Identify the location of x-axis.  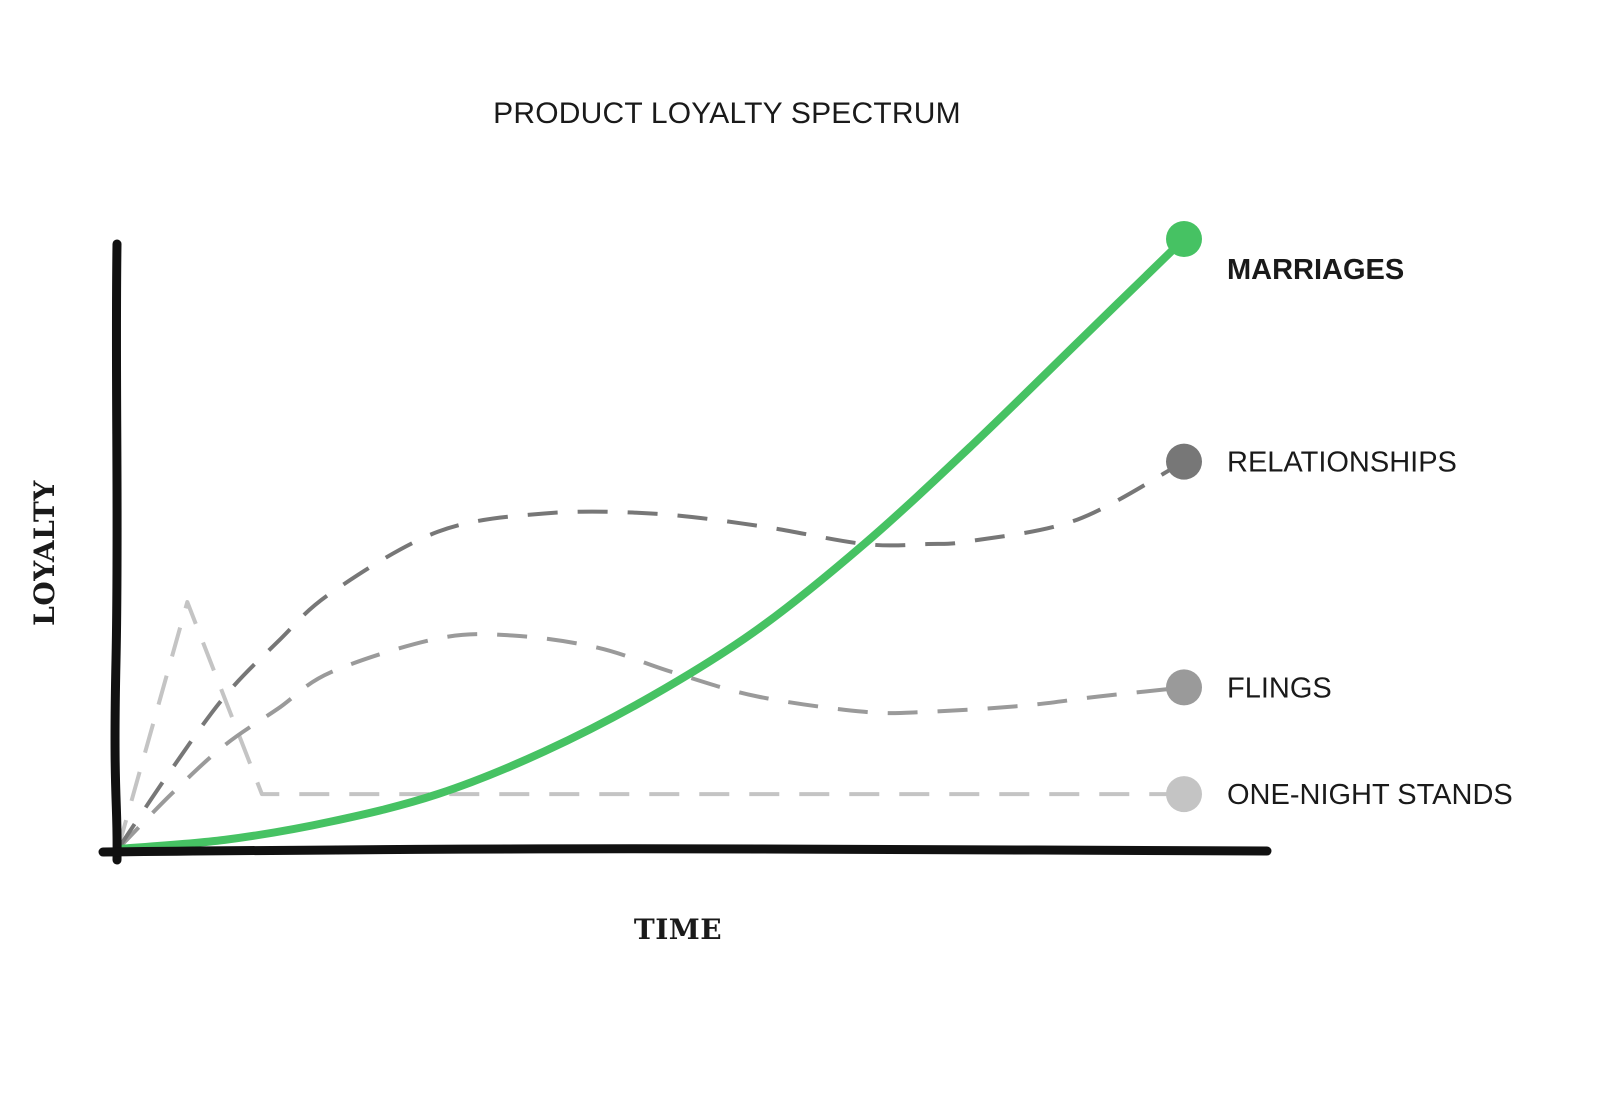
(685, 850).